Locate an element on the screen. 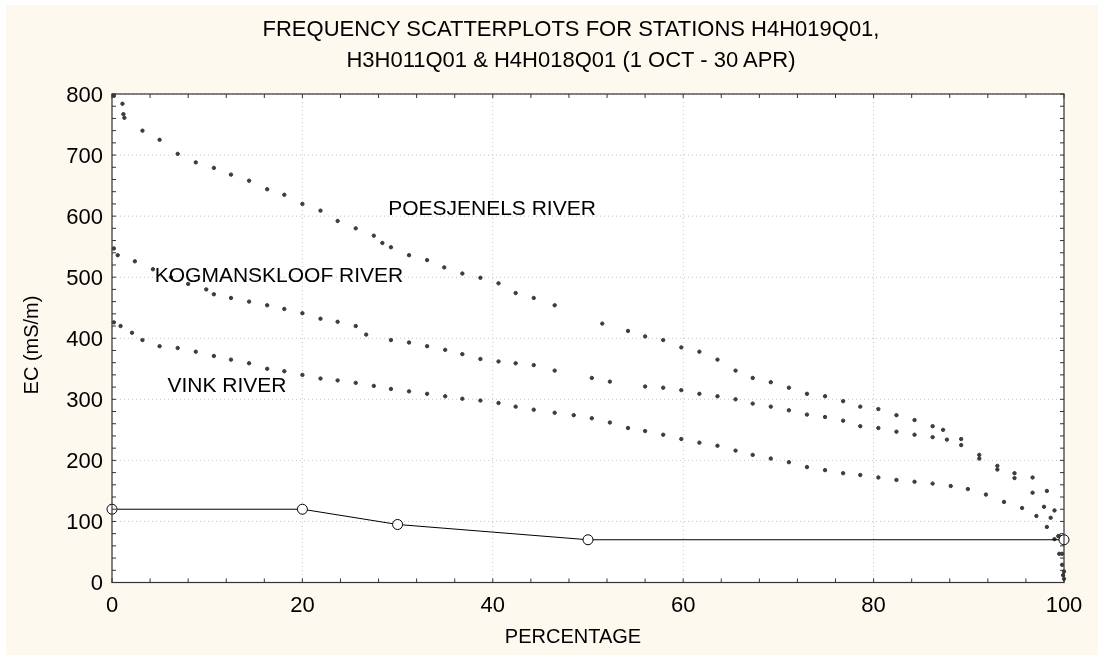  y-tick-label: 600 is located at coordinates (84, 216).